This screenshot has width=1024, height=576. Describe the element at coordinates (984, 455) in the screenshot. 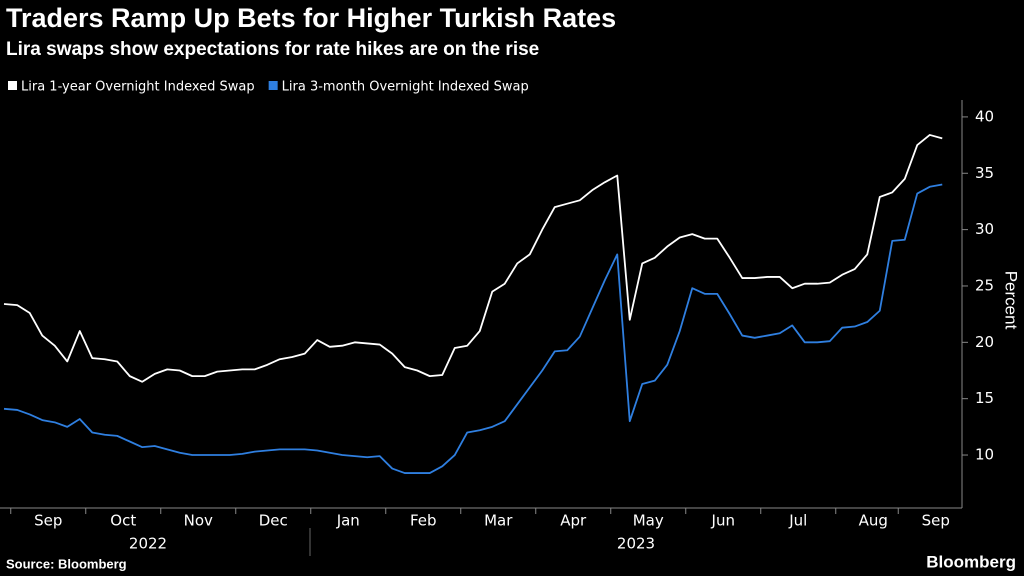

I see `y-tick-label: 10` at that location.